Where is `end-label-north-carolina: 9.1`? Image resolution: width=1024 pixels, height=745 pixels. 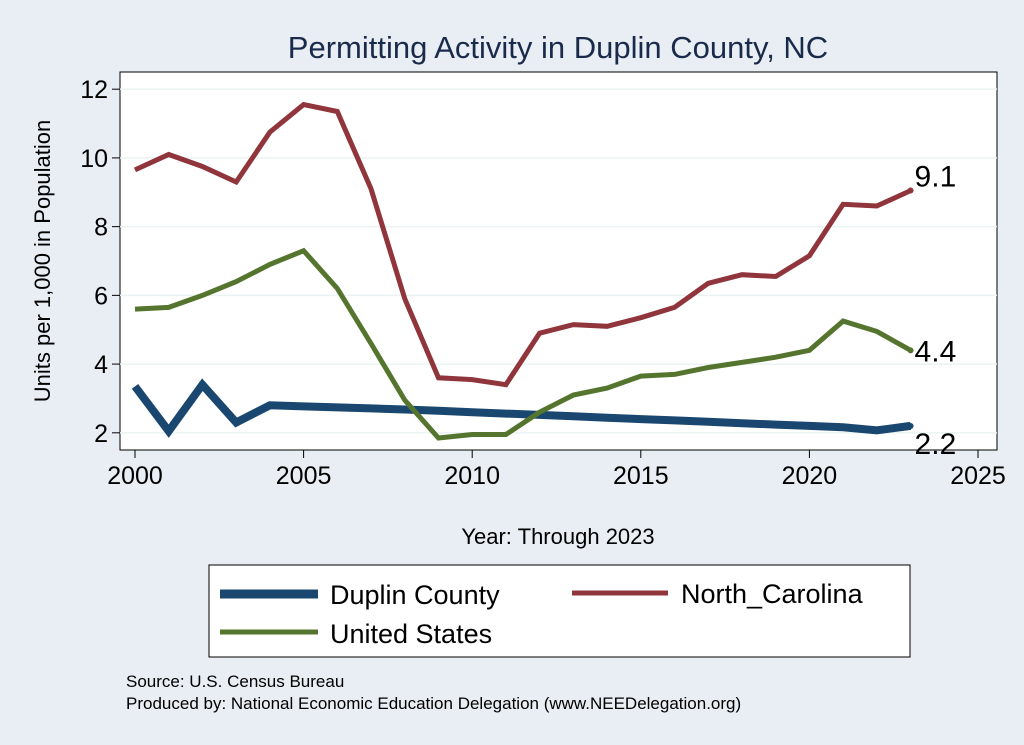 end-label-north-carolina: 9.1 is located at coordinates (936, 177).